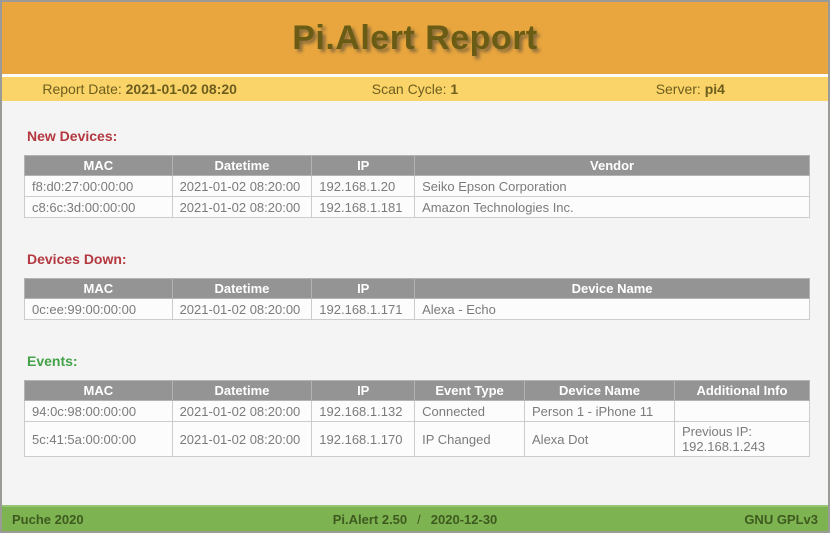  I want to click on table-cell: 5c:41:5a:00:00:00, so click(98, 439).